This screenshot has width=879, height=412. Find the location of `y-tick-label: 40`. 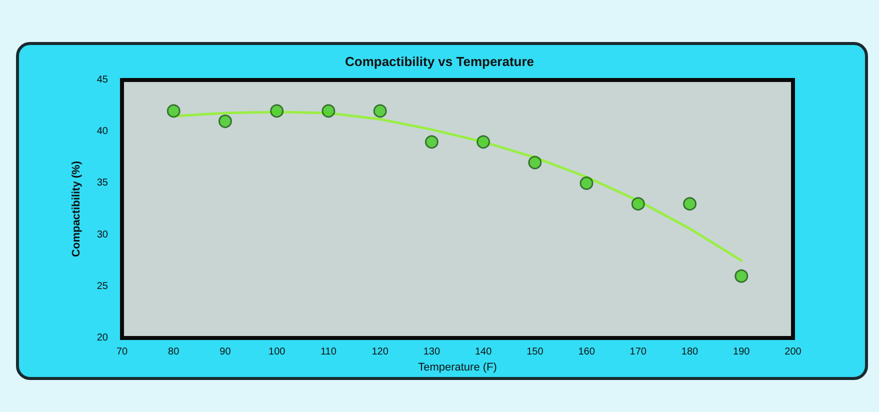

y-tick-label: 40 is located at coordinates (102, 132).